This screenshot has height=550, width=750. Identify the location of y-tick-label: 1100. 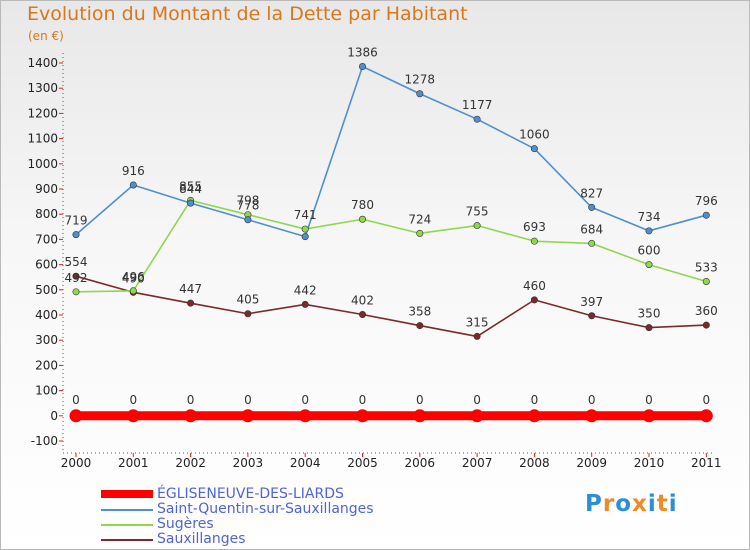
(42, 139).